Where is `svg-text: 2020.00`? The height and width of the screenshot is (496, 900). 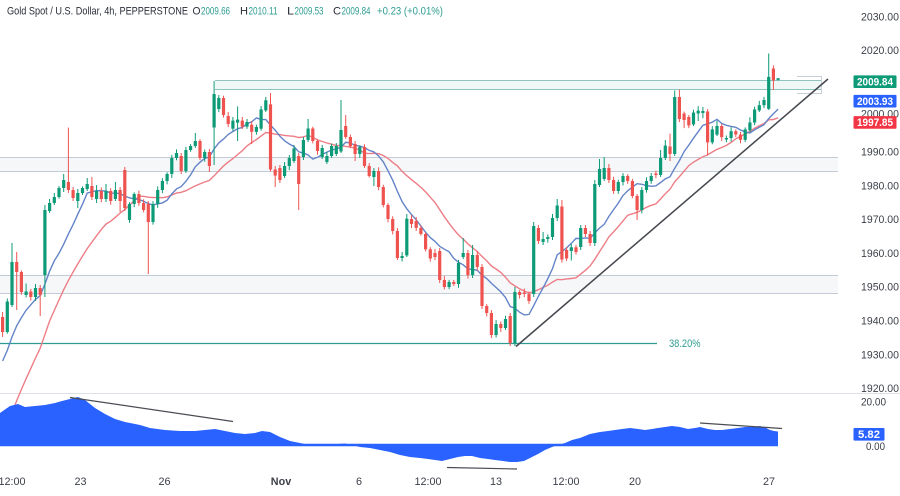
svg-text: 2020.00 is located at coordinates (880, 51).